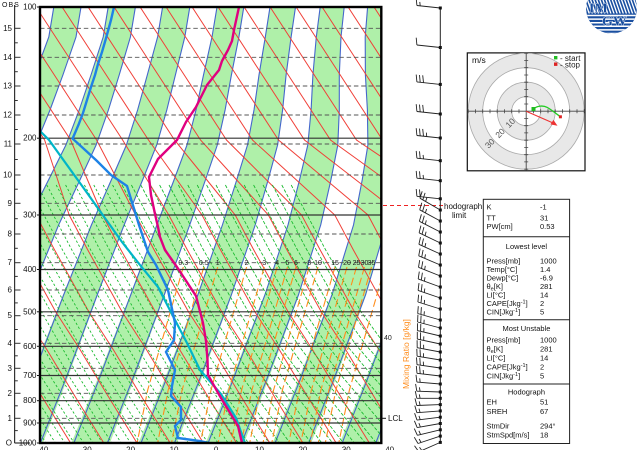 The height and width of the screenshot is (455, 644). What do you see at coordinates (130, 448) in the screenshot?
I see `svg-text: -20` at bounding box center [130, 448].